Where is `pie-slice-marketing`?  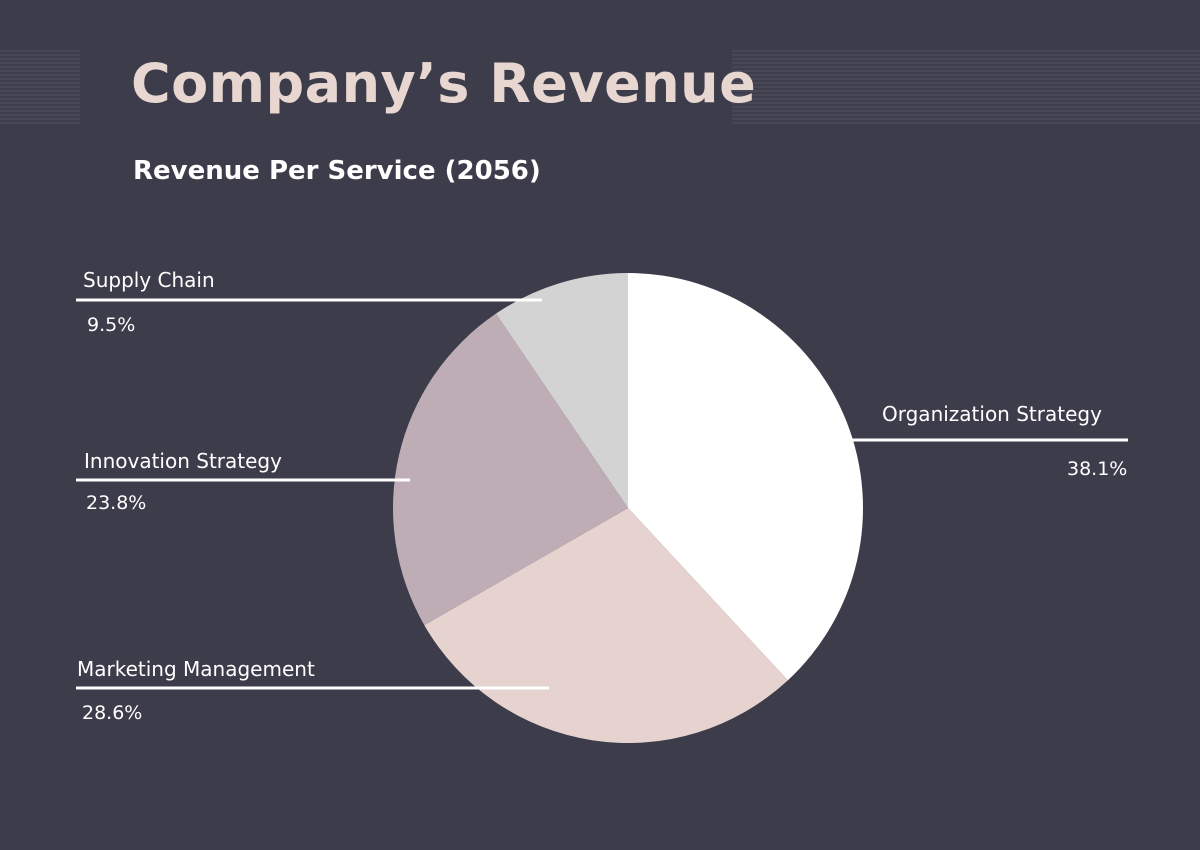 pie-slice-marketing is located at coordinates (606, 625).